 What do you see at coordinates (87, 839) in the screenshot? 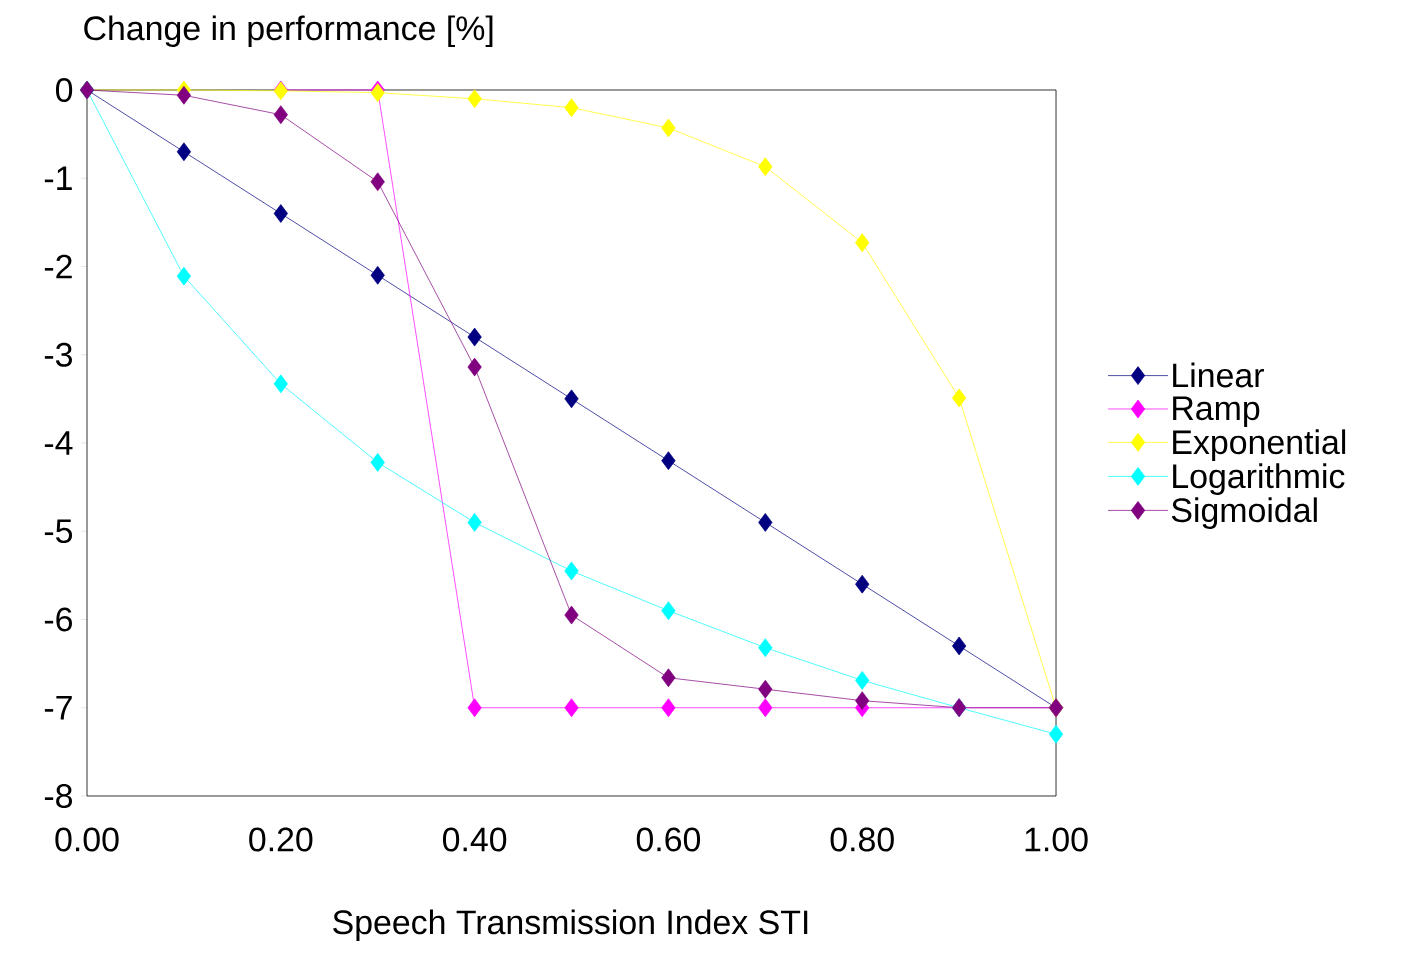
I see `x-tick-label: 0.00` at bounding box center [87, 839].